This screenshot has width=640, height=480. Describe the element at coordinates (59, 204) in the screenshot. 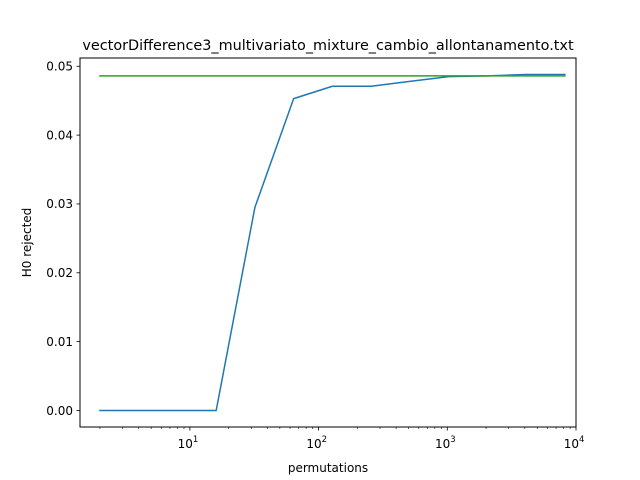

I see `y-tick-label: 0.03` at that location.